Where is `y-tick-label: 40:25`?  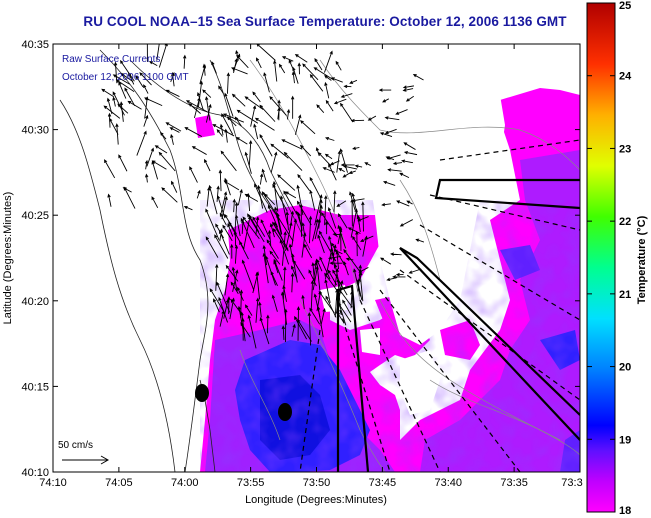 y-tick-label: 40:25 is located at coordinates (35, 216).